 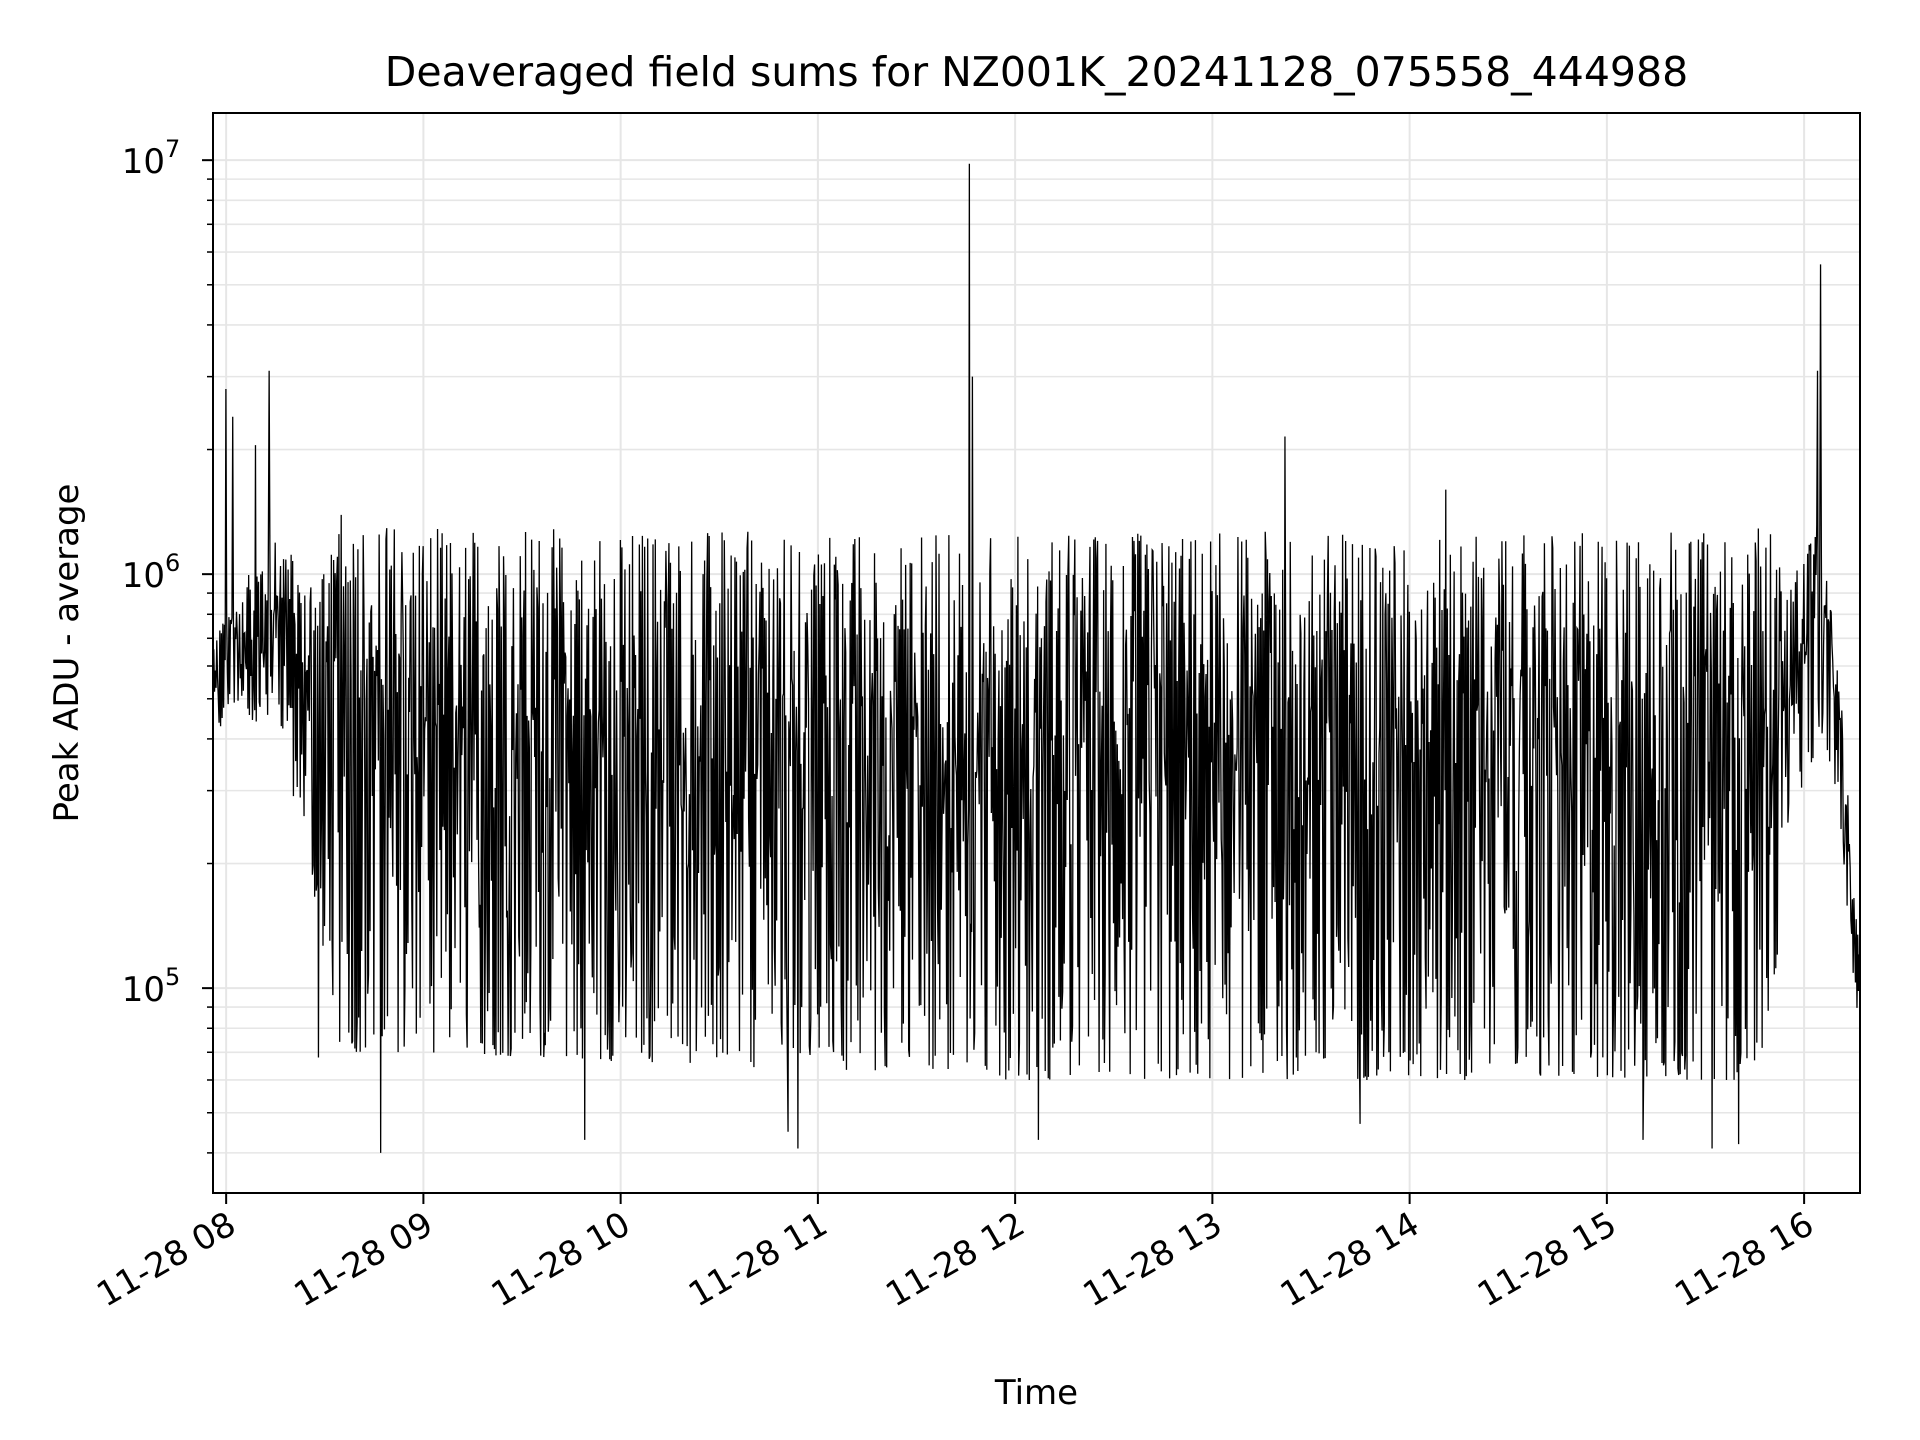 I want to click on y-tick-label: 10⁷, so click(x=151, y=158).